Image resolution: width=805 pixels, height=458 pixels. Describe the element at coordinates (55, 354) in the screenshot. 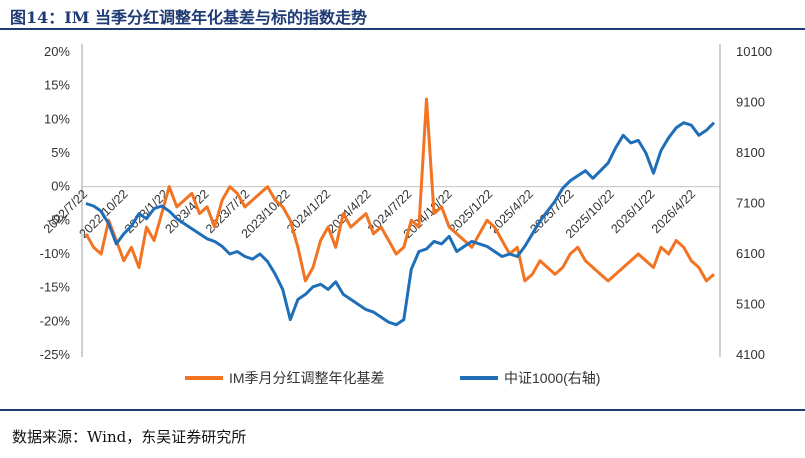

I see `left-tick-label: -25%` at that location.